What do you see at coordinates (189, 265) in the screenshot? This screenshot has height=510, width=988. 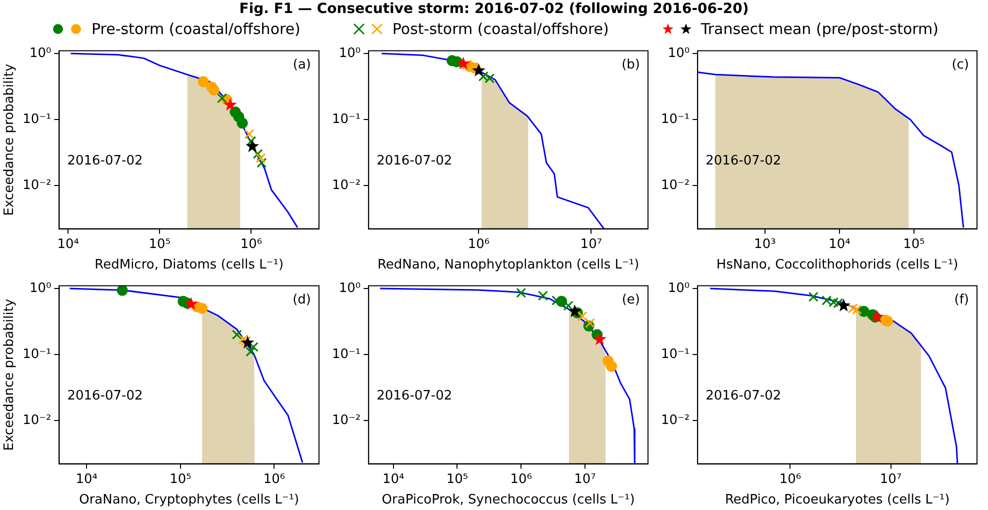 I see `x-axis-title: RedMicro, Diatoms (cells L⁻¹)` at bounding box center [189, 265].